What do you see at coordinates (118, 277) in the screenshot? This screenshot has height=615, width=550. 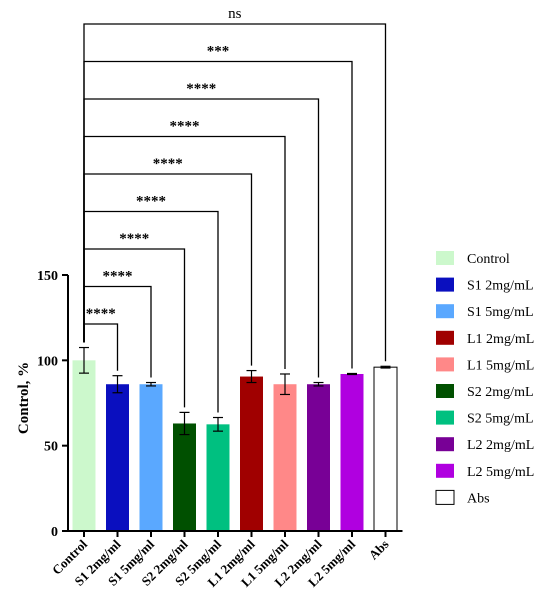 I see `significance-label-2: ****` at bounding box center [118, 277].